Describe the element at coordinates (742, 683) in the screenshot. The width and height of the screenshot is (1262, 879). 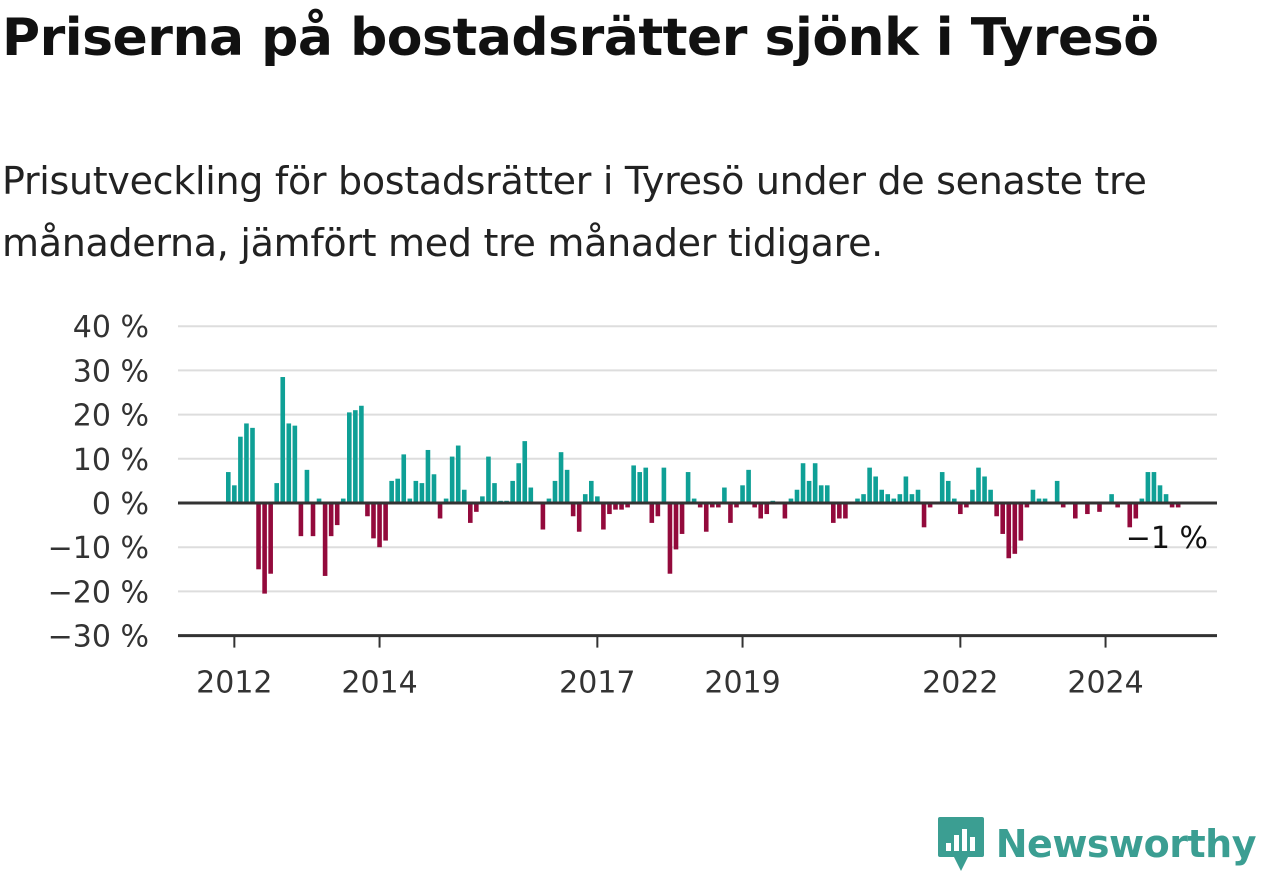
I see `x-tick-label: 2019` at that location.